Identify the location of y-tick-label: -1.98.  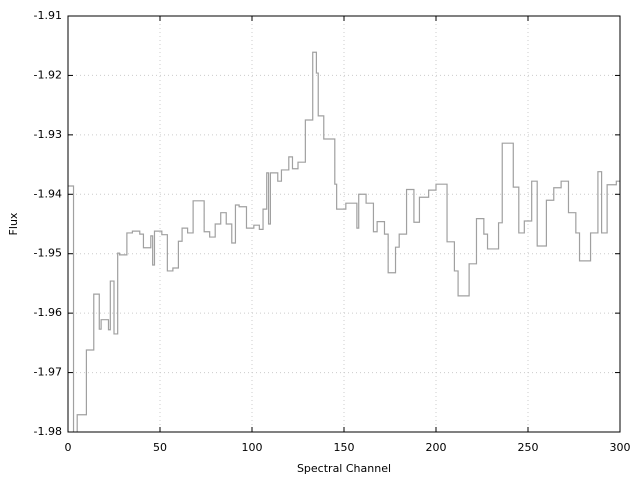
(48, 431).